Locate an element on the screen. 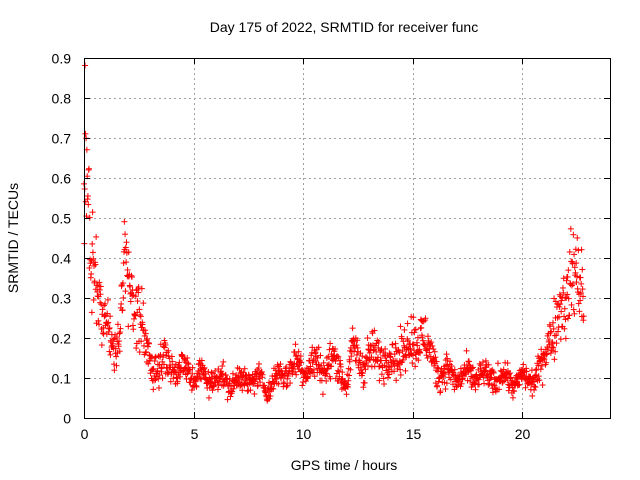 The image size is (640, 480). y-tick-label: 0.2 is located at coordinates (62, 339).